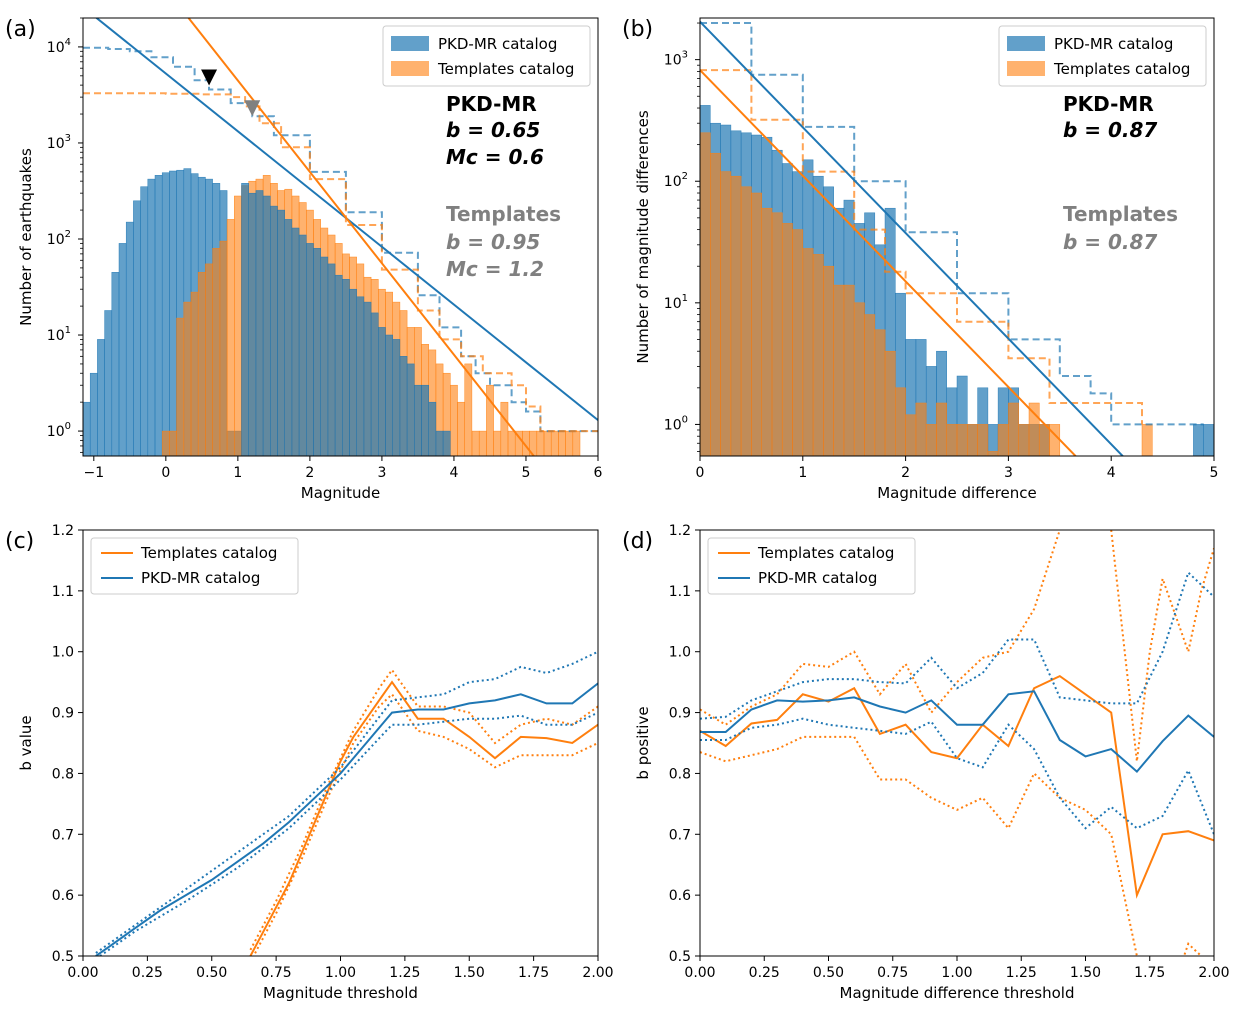 This screenshot has height=1014, width=1246. What do you see at coordinates (165, 473) in the screenshot?
I see `x-tick-label: 0` at bounding box center [165, 473].